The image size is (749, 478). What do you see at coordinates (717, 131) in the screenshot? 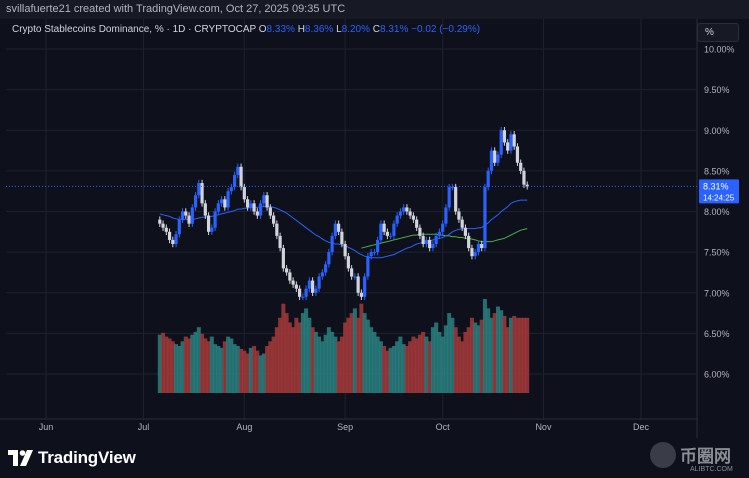
I see `y-tick-label: 9.00%` at bounding box center [717, 131].